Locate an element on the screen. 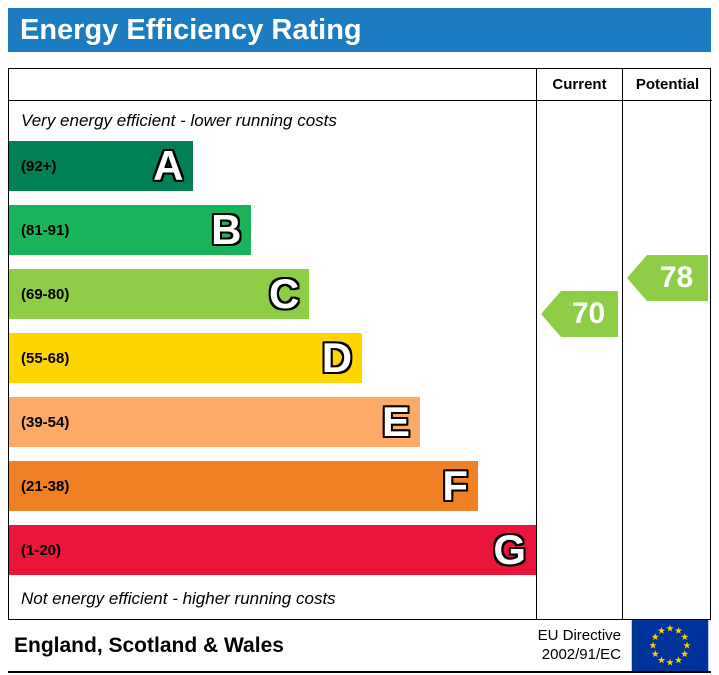  header-spacer-cell is located at coordinates (272, 85).